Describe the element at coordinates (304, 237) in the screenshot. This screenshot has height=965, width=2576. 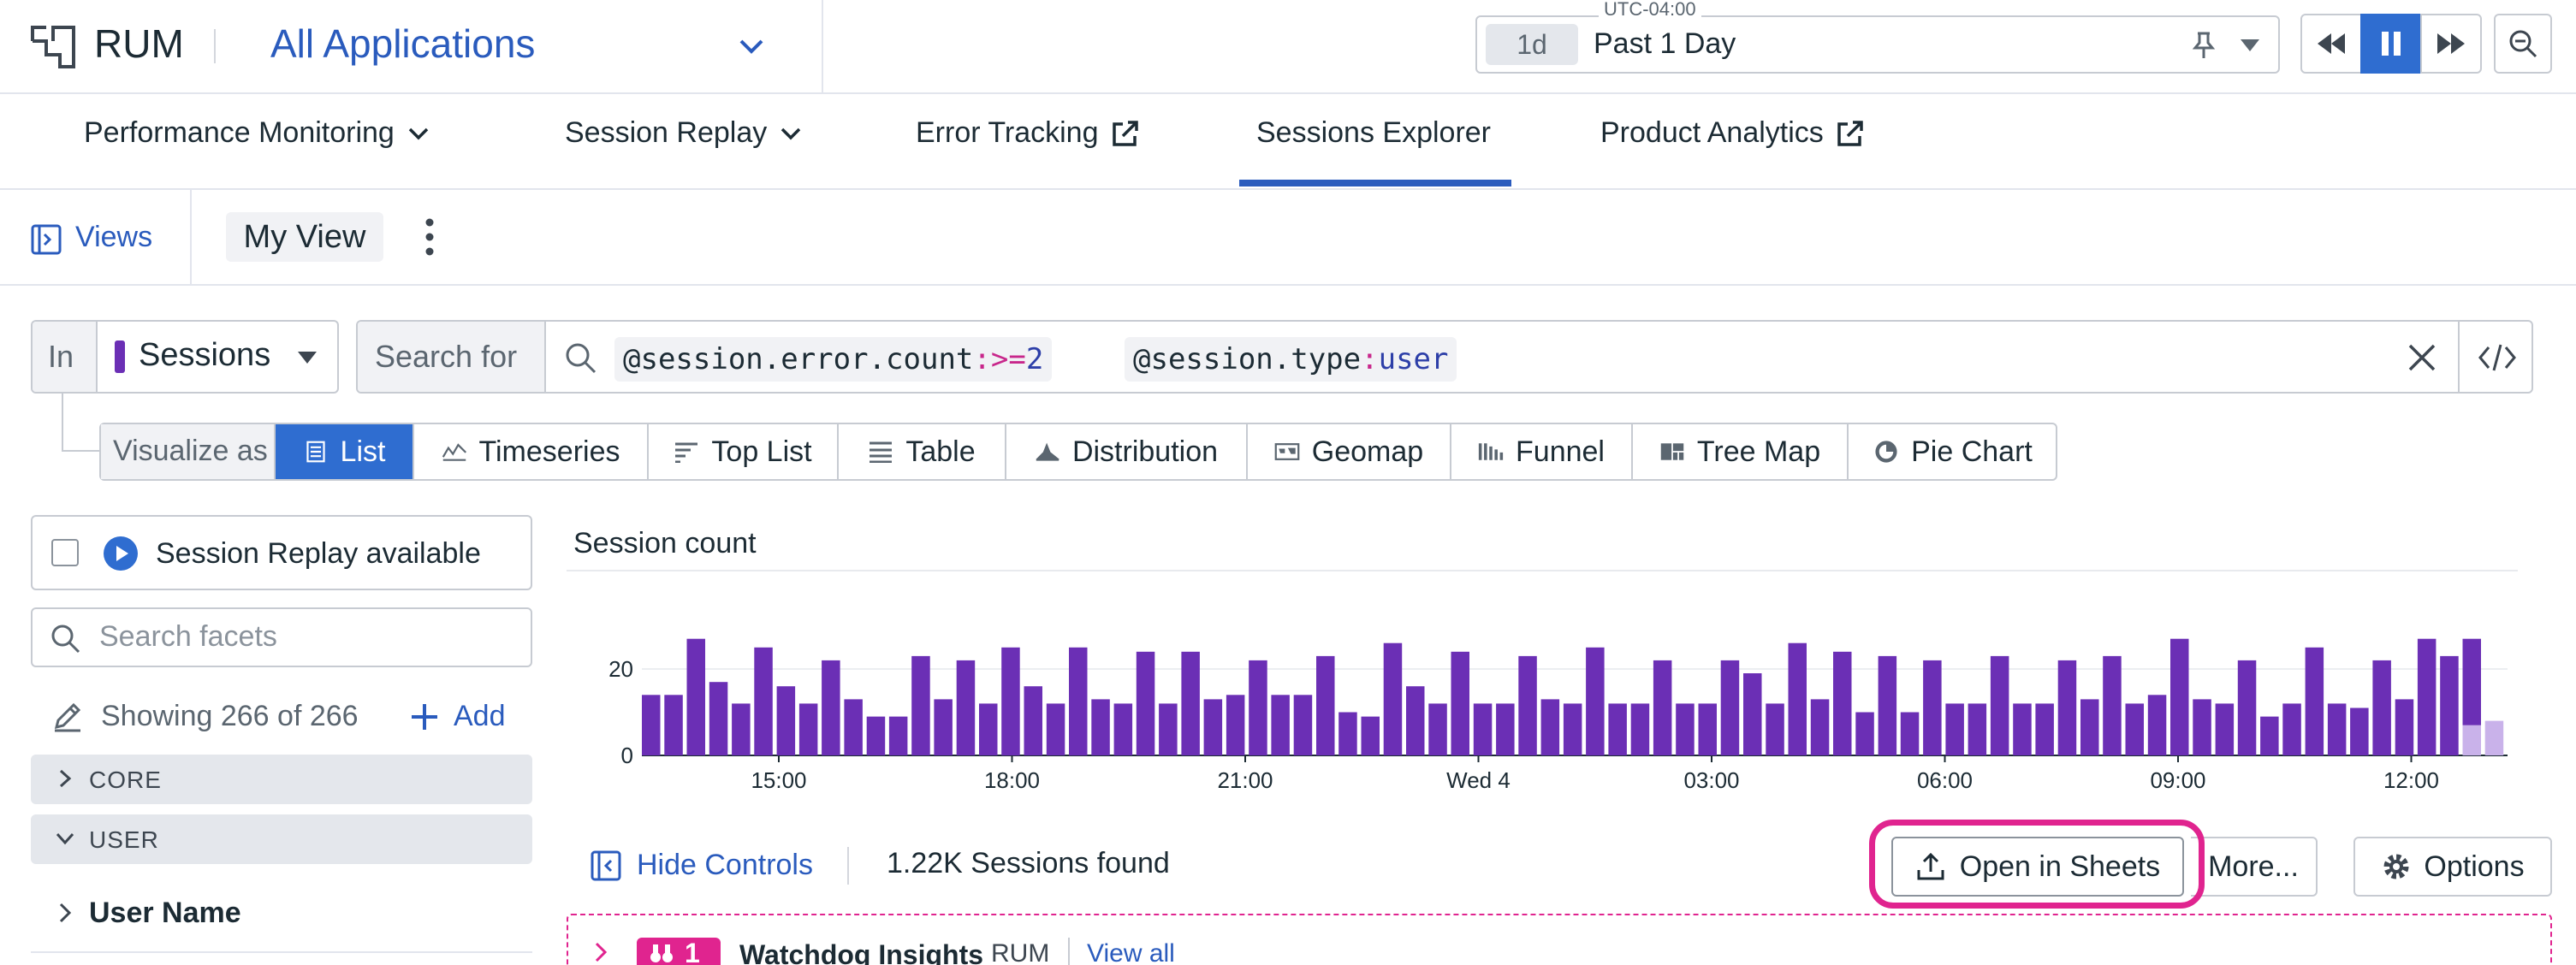
I see `current-view: My View` at that location.